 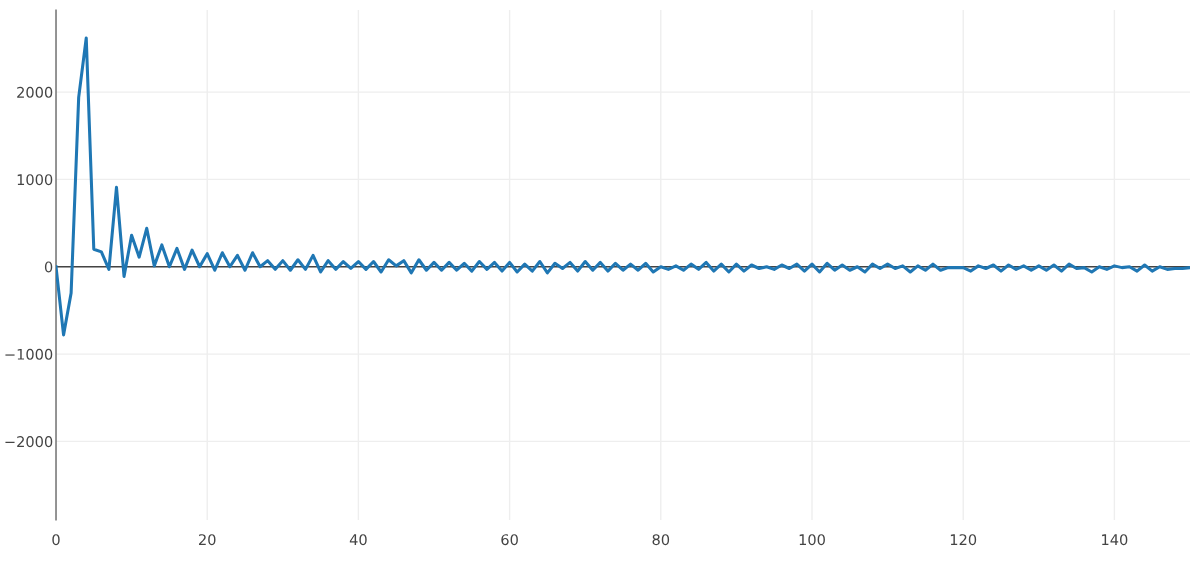 I want to click on x-tick-label: 100, so click(x=812, y=540).